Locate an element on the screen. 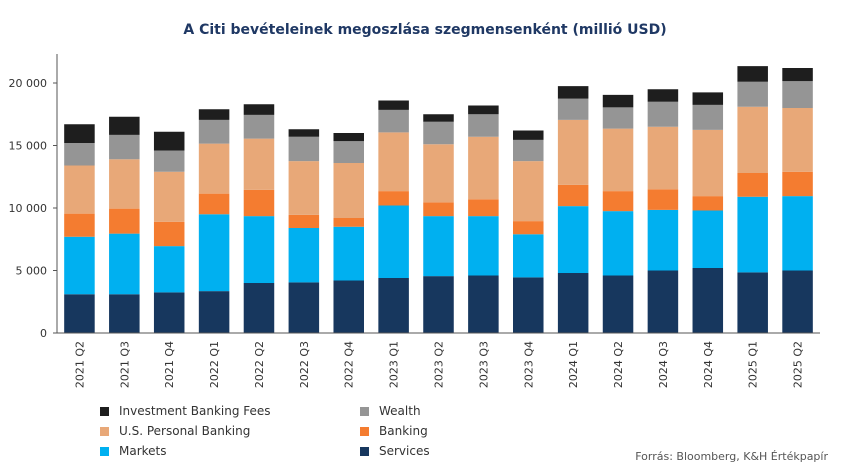 The height and width of the screenshot is (472, 850). legend-label: Services is located at coordinates (404, 451).